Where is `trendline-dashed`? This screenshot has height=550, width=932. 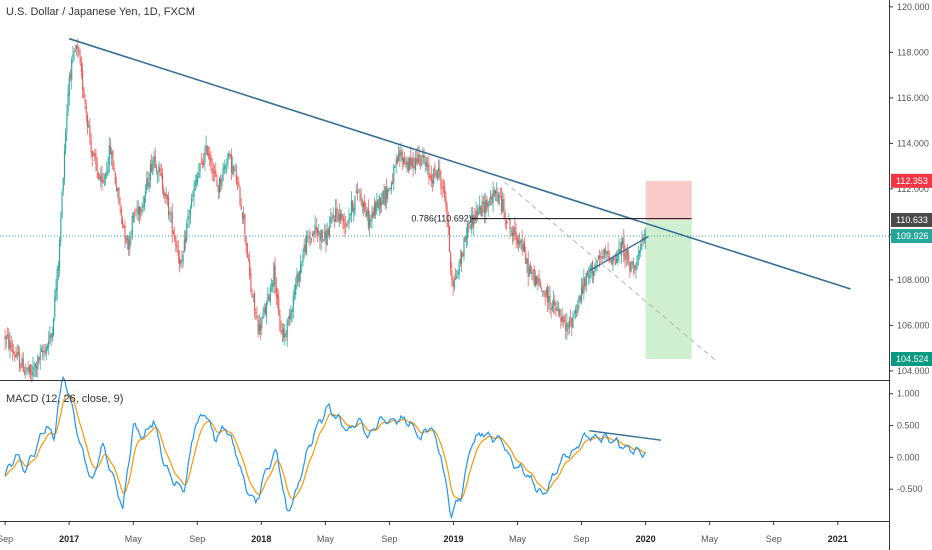
trendline-dashed is located at coordinates (611, 272).